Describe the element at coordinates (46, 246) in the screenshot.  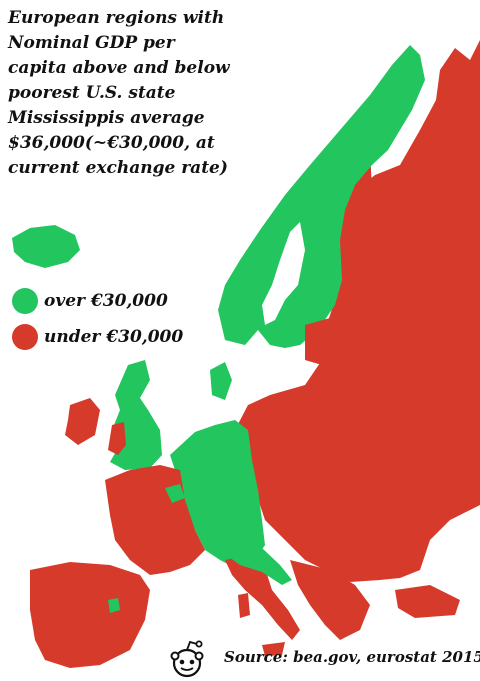
I see `region-iceland` at that location.